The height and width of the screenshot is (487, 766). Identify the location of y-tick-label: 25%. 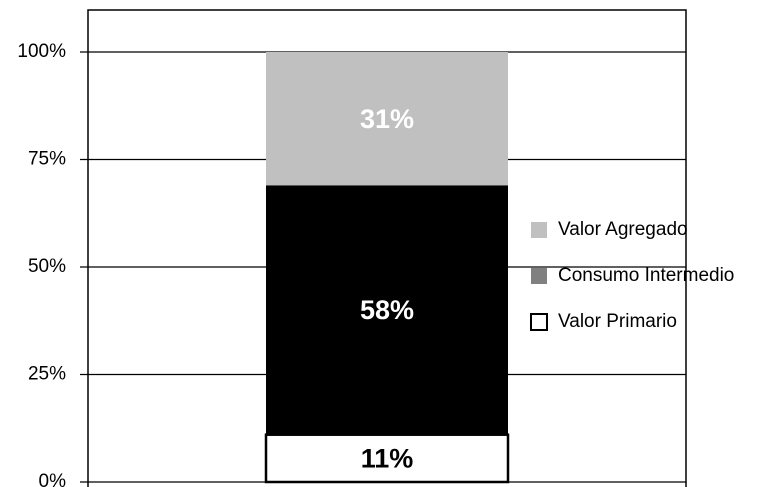
(47, 374).